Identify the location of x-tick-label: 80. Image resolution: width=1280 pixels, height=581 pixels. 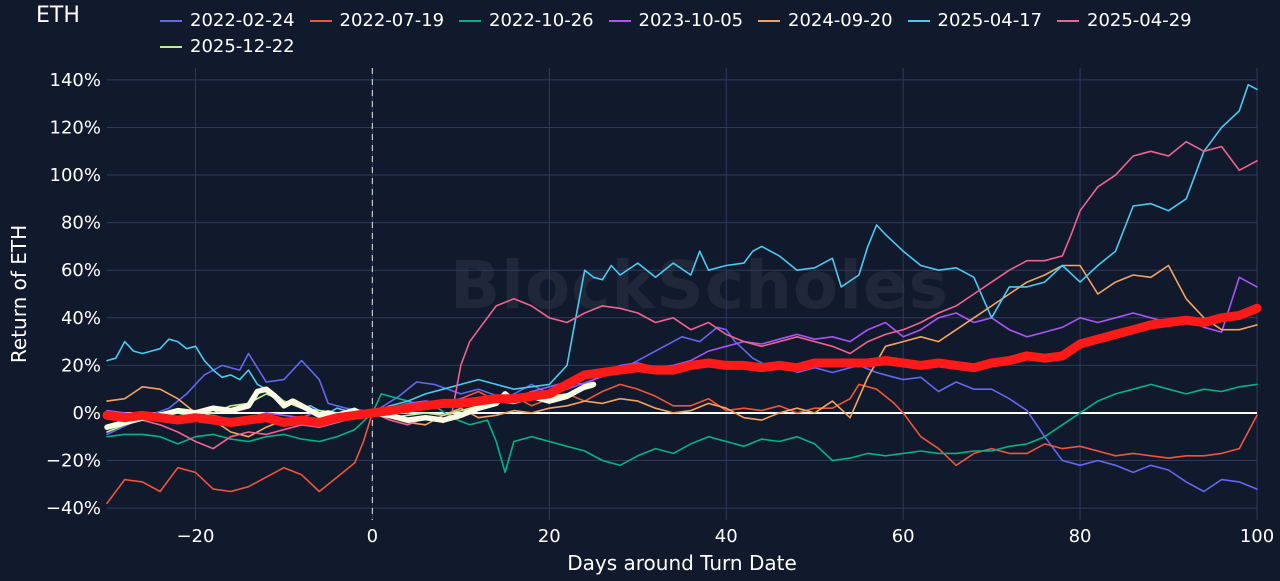
(1080, 536).